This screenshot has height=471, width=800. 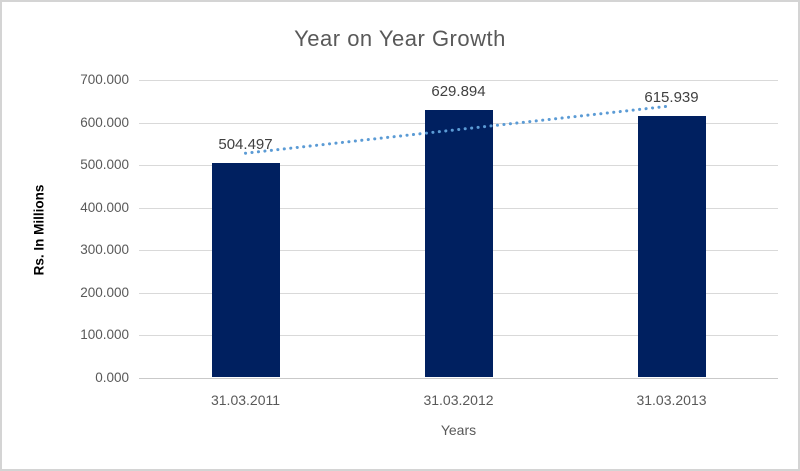 What do you see at coordinates (104, 249) in the screenshot?
I see `y-tick-label: 300.000` at bounding box center [104, 249].